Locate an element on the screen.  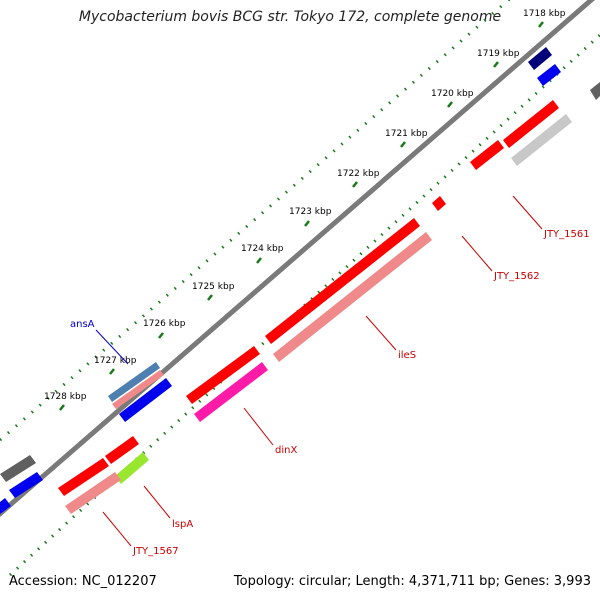
gene-label-jty-1562: JTY_1562 is located at coordinates (516, 276).